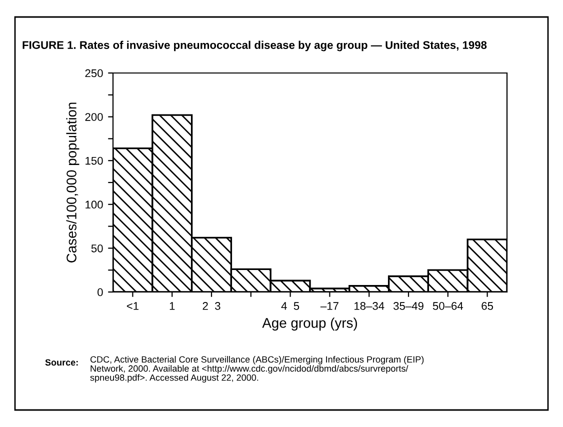 Image resolution: width=563 pixels, height=427 pixels. Describe the element at coordinates (257, 369) in the screenshot. I see `text: CDC, Active Bacterial Core Surveillance (ABCs)/Emerging Infectious Program (EIP) Network, 2000. Available at <http://www.cdc.gov/ncidod/dbmd/abcs/survreports/ spneu98.pdf>. Accessed August 22, 2000.` at that location.